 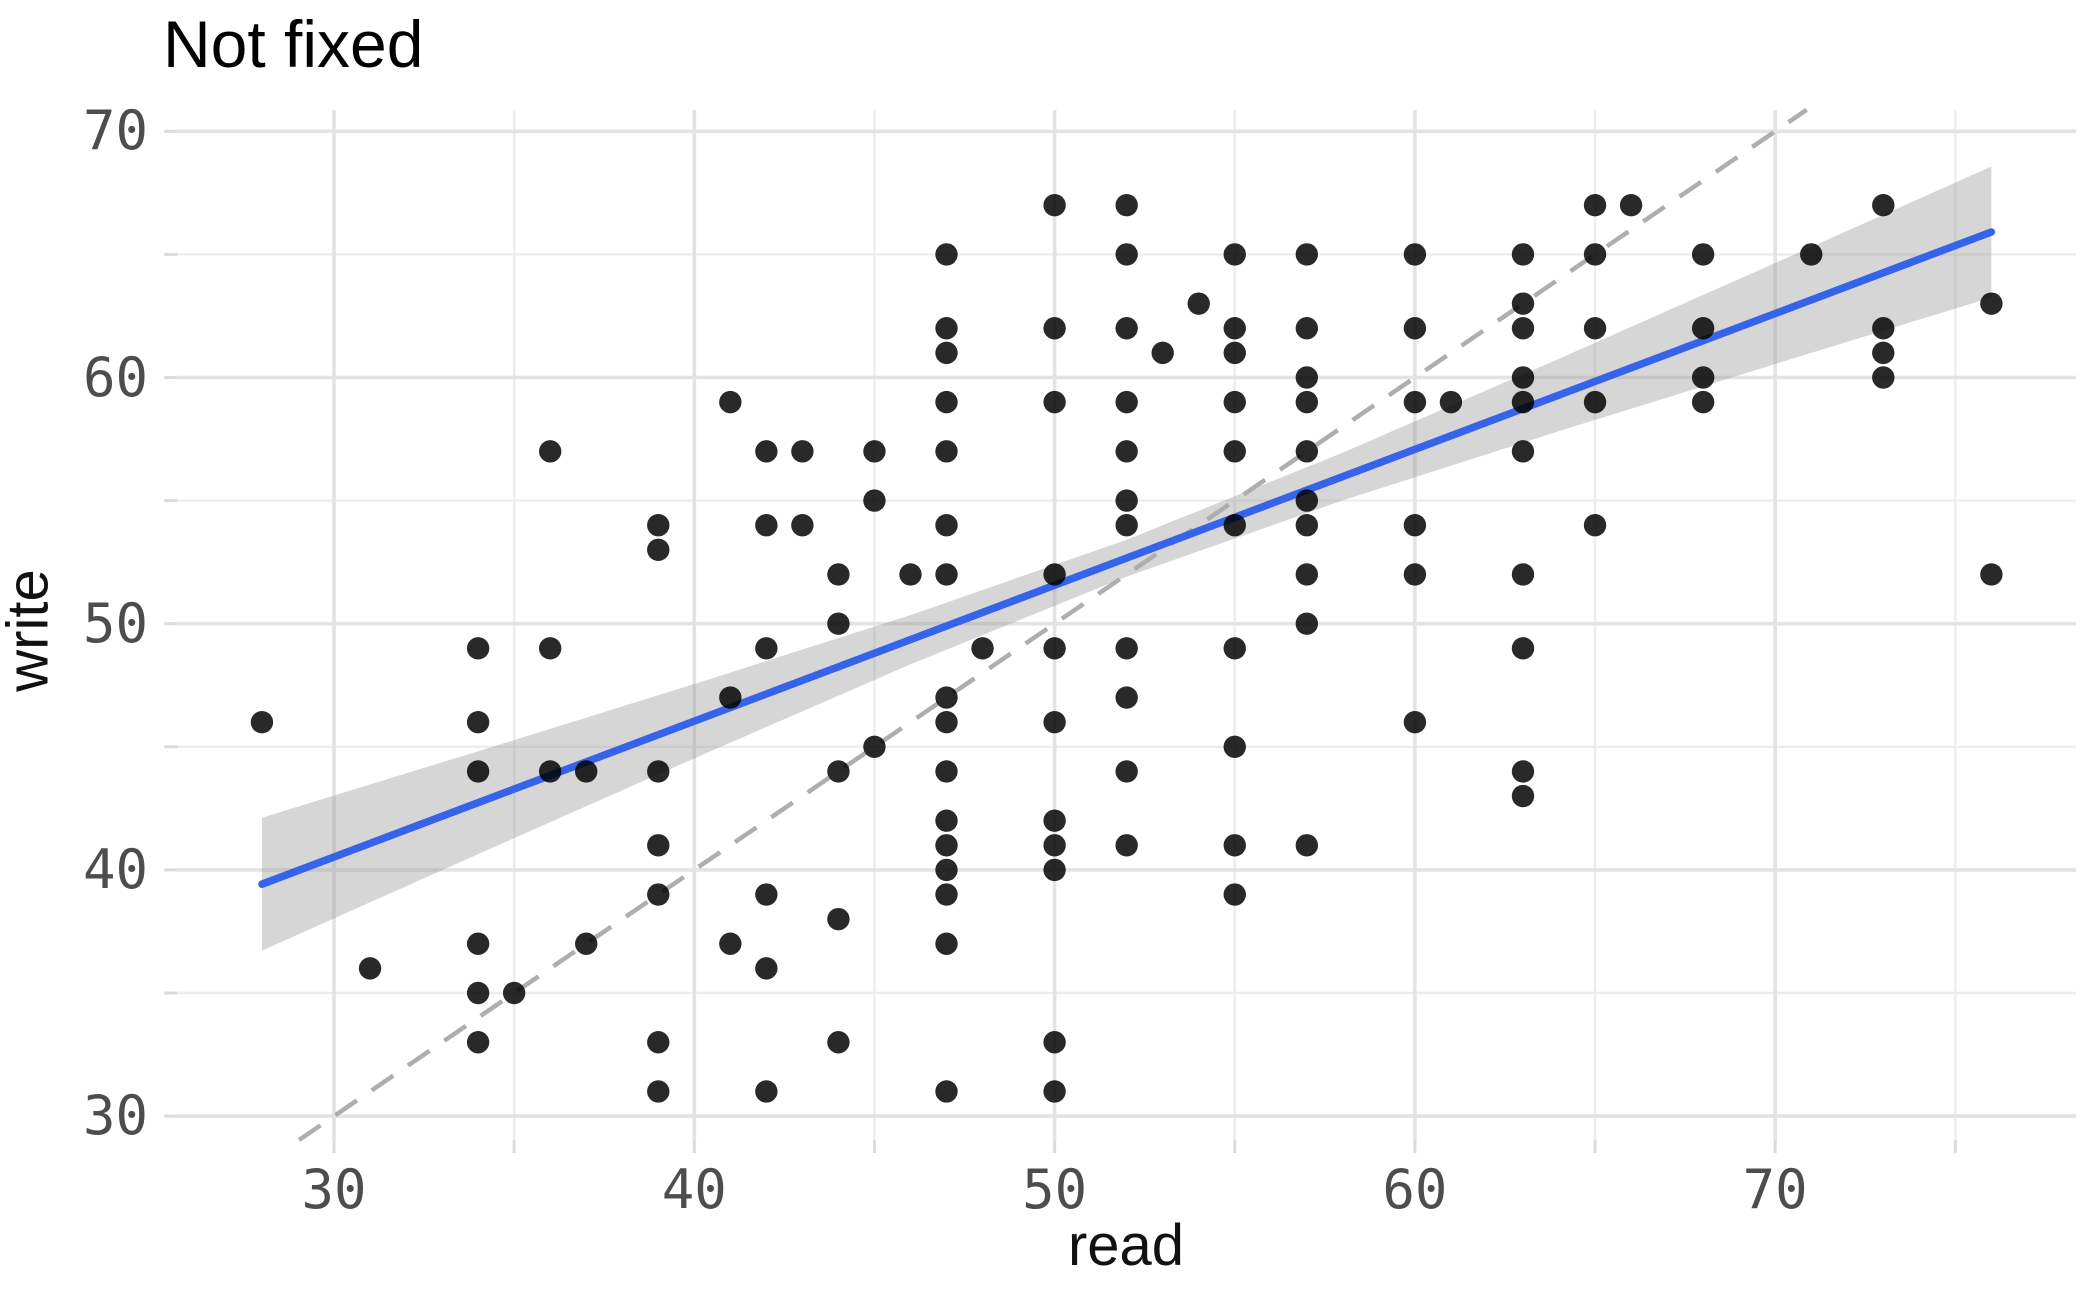 What do you see at coordinates (1775, 1189) in the screenshot?
I see `x-tick-label: 70` at bounding box center [1775, 1189].